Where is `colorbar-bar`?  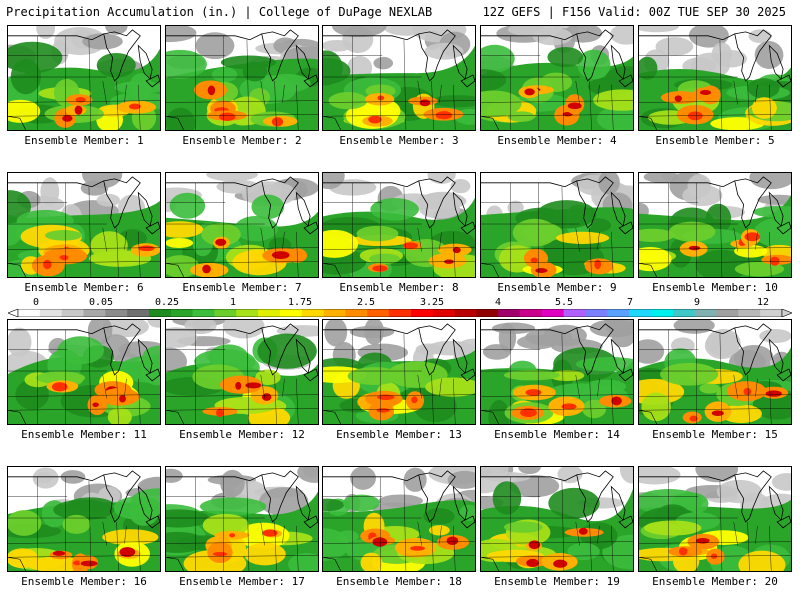 colorbar-bar is located at coordinates (400, 313).